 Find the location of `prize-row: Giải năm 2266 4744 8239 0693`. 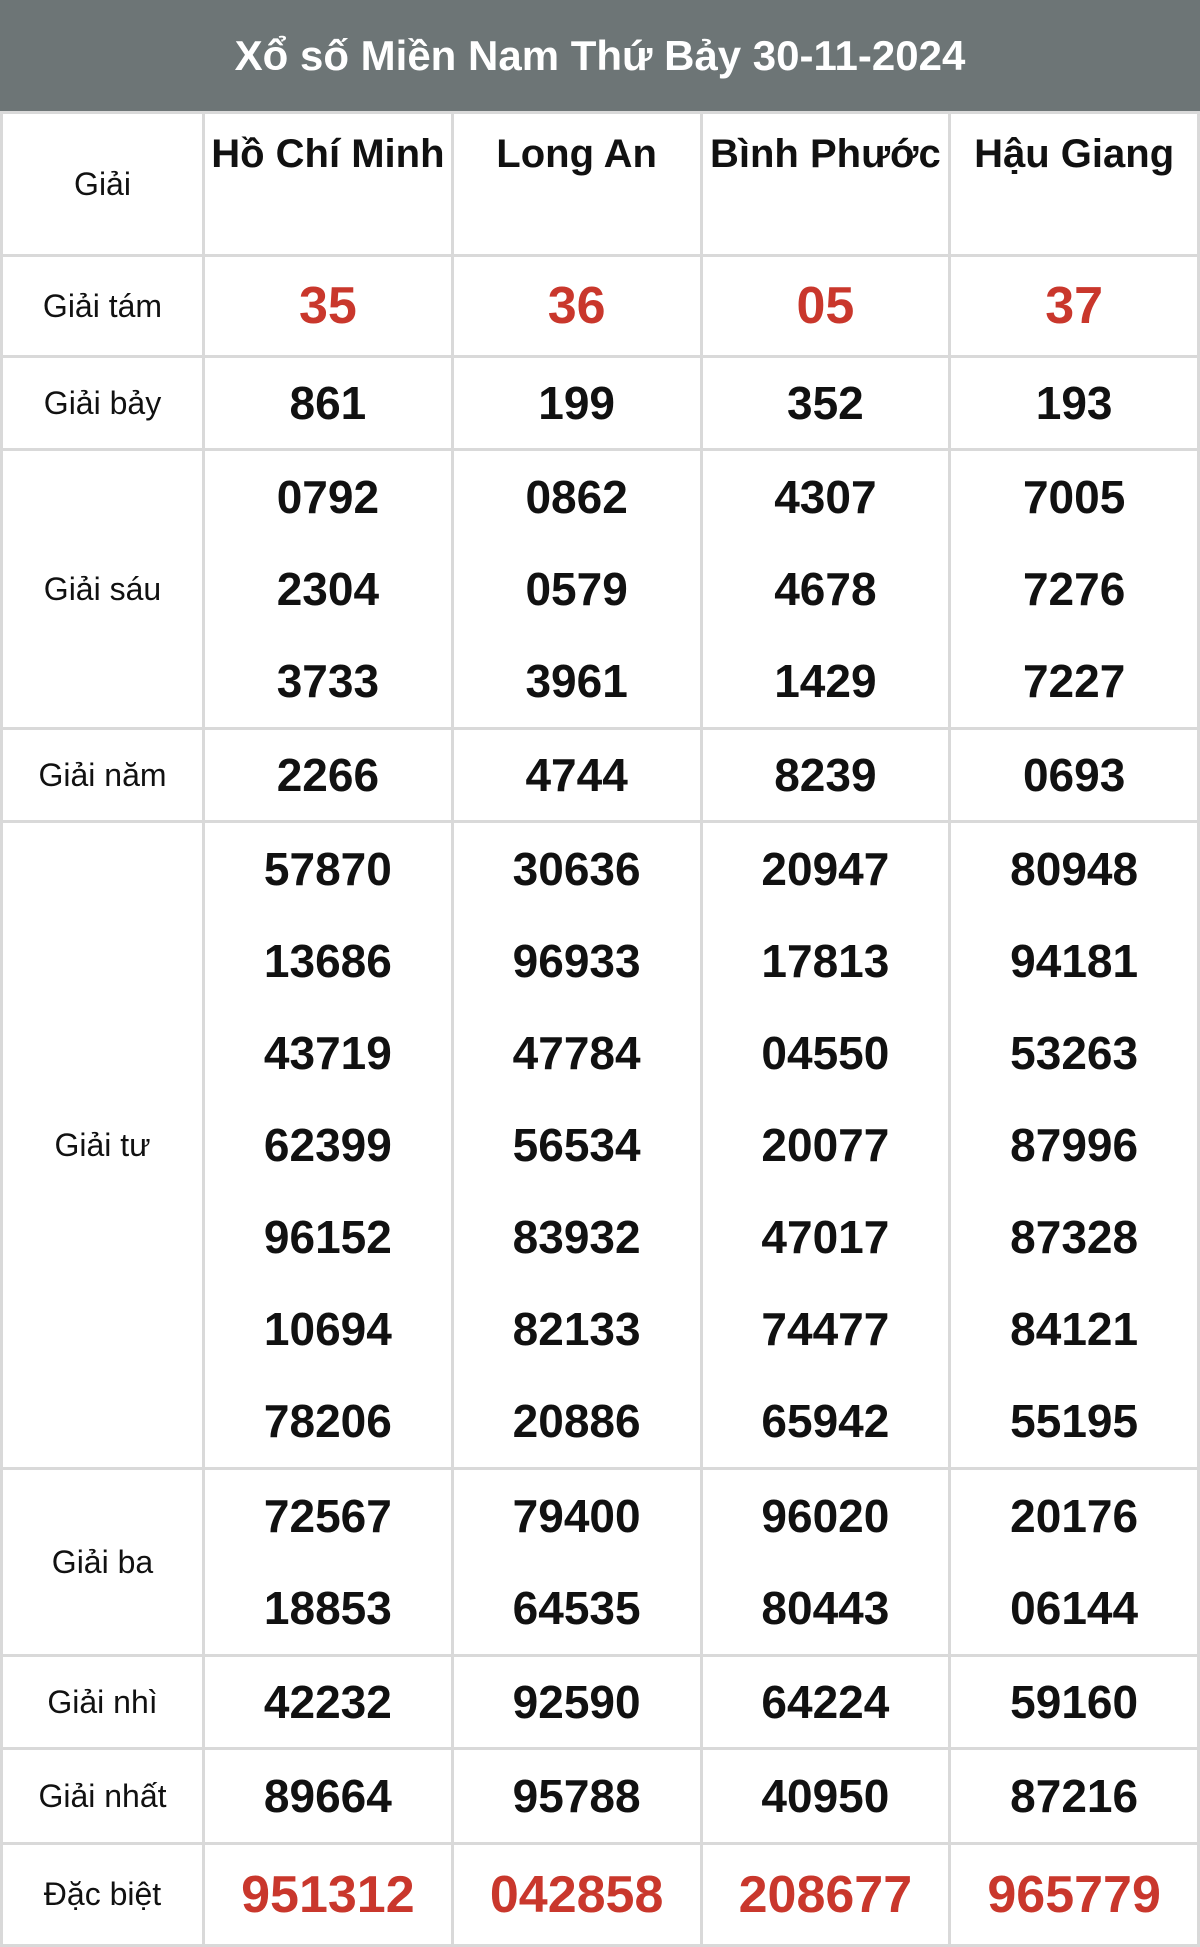

prize-row: Giải năm 2266 4744 8239 0693 is located at coordinates (600, 775).